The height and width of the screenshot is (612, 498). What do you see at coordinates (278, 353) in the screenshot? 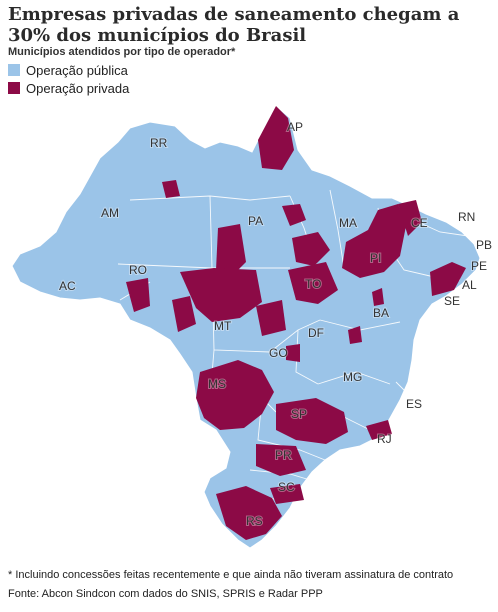
I see `state-label-go: GO` at bounding box center [278, 353].